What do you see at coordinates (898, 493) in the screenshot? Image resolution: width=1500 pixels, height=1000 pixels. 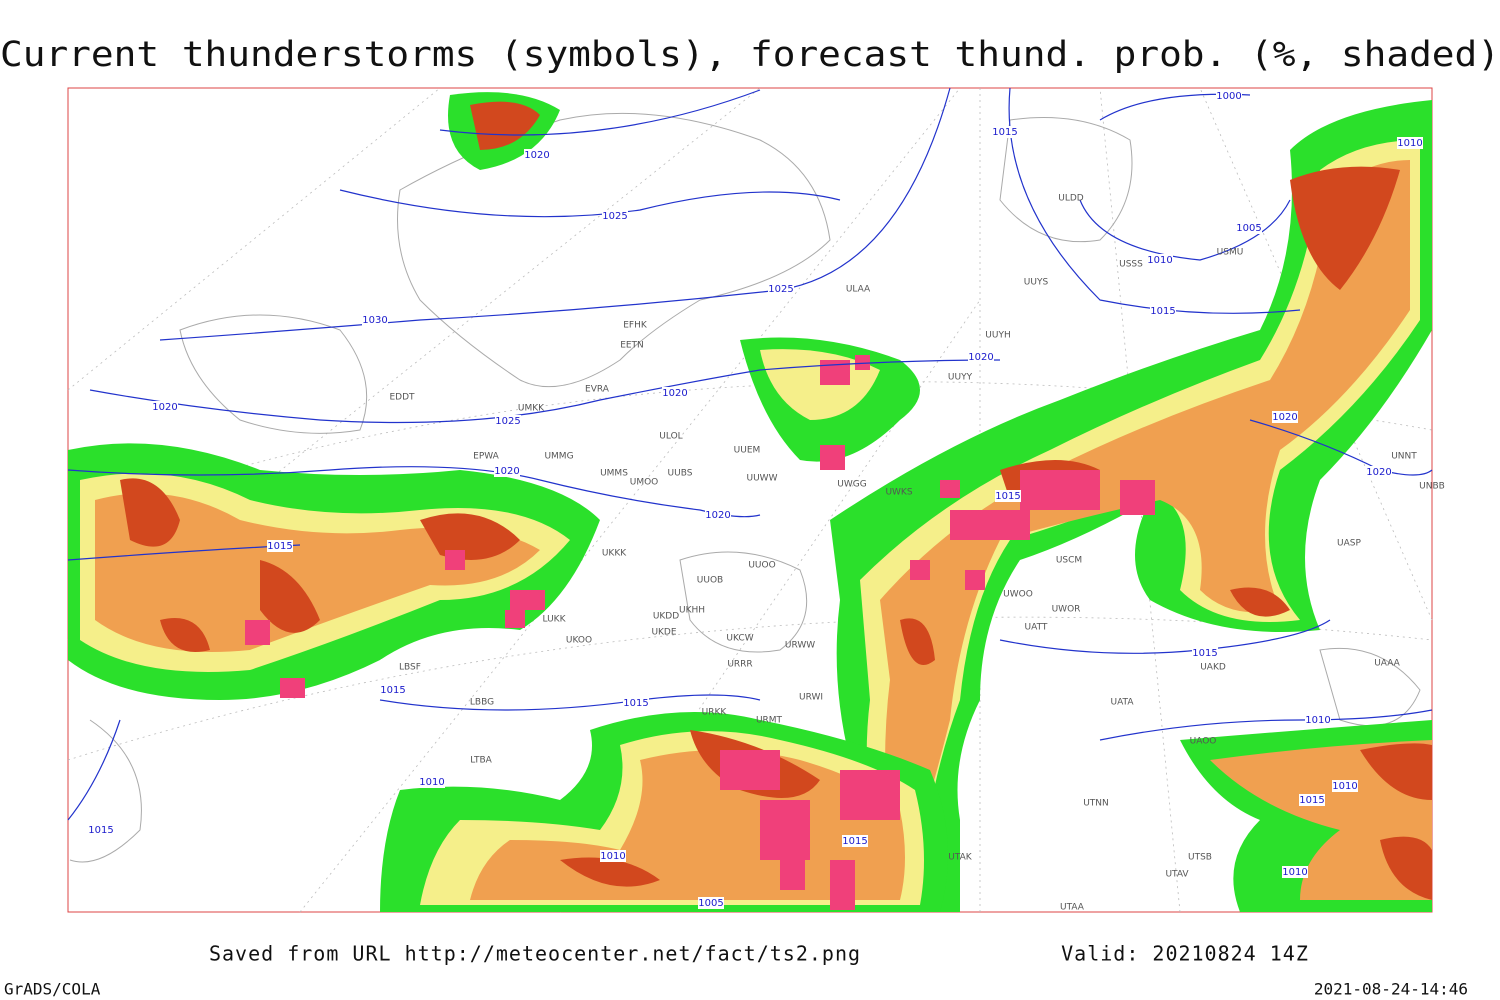 I see `station-code: UWKS` at bounding box center [898, 493].